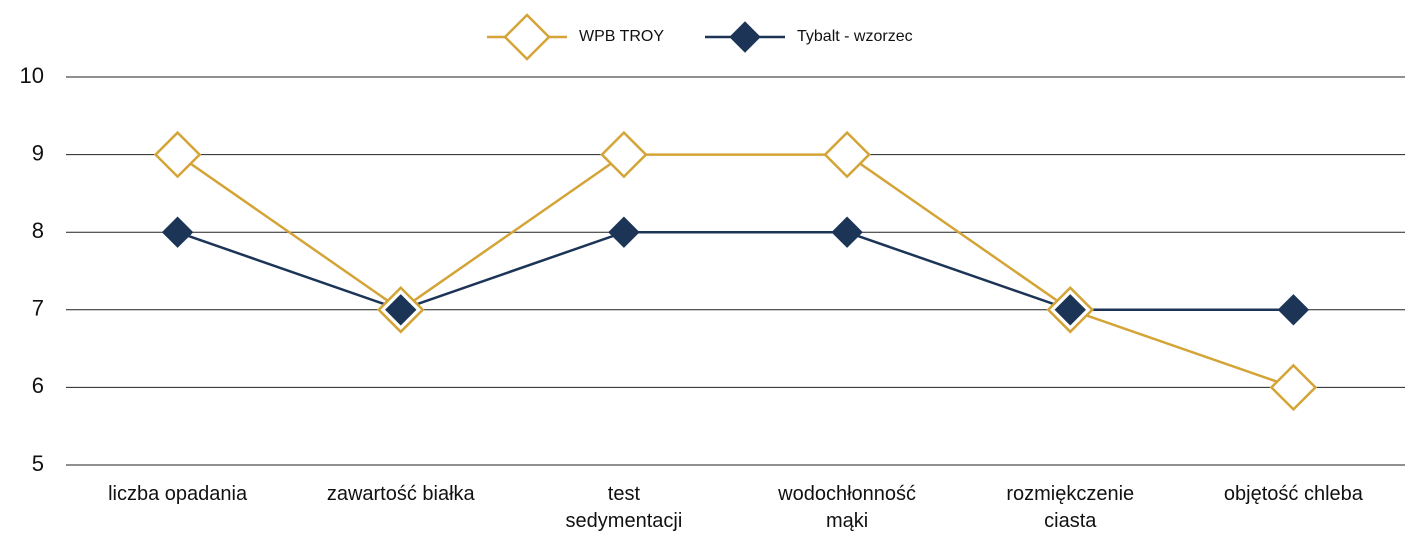 The width and height of the screenshot is (1410, 546). What do you see at coordinates (855, 36) in the screenshot?
I see `legend-label: Tybalt - wzorzec` at bounding box center [855, 36].